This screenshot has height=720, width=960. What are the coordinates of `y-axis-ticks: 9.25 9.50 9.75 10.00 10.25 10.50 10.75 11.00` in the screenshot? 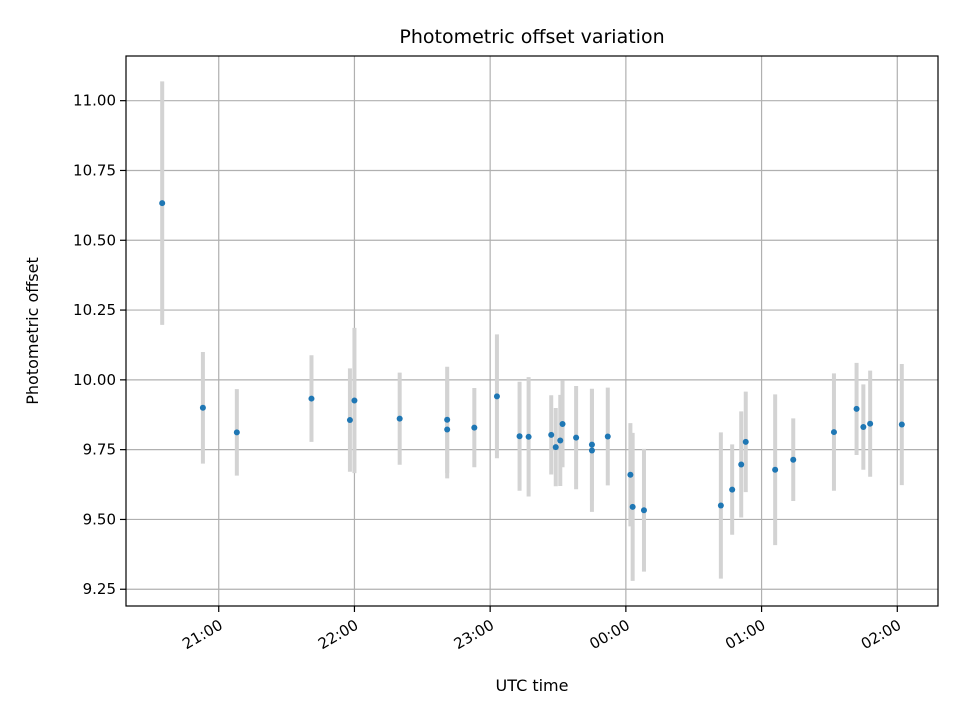 It's located at (99, 345).